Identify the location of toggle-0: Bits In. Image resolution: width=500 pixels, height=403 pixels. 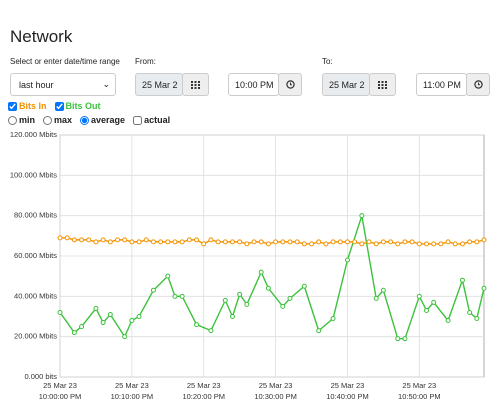
(27, 106).